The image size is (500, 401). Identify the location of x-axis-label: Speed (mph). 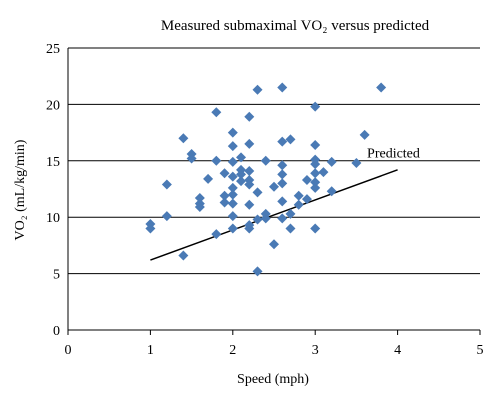
(273, 379).